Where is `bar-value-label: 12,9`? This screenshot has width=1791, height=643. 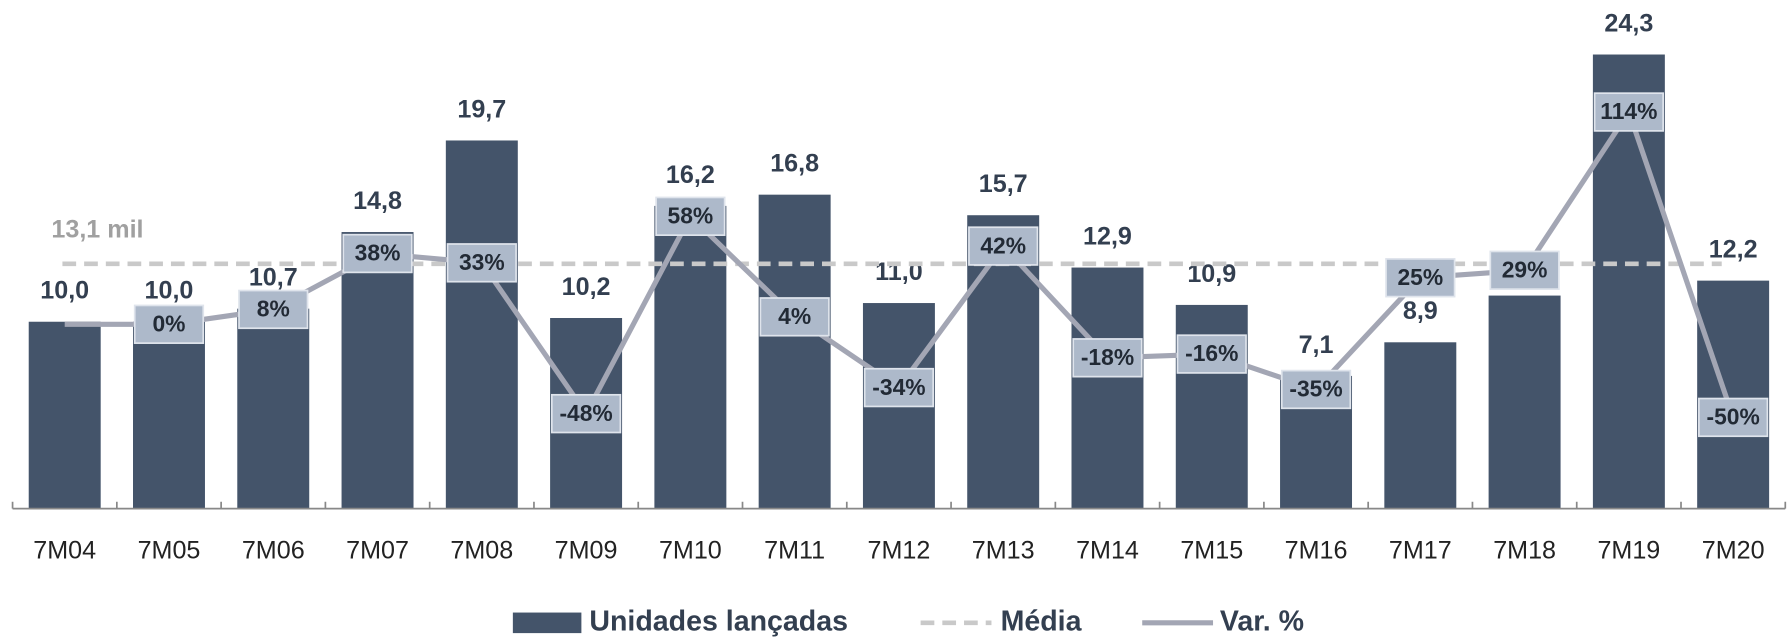
bar-value-label: 12,9 is located at coordinates (1107, 236).